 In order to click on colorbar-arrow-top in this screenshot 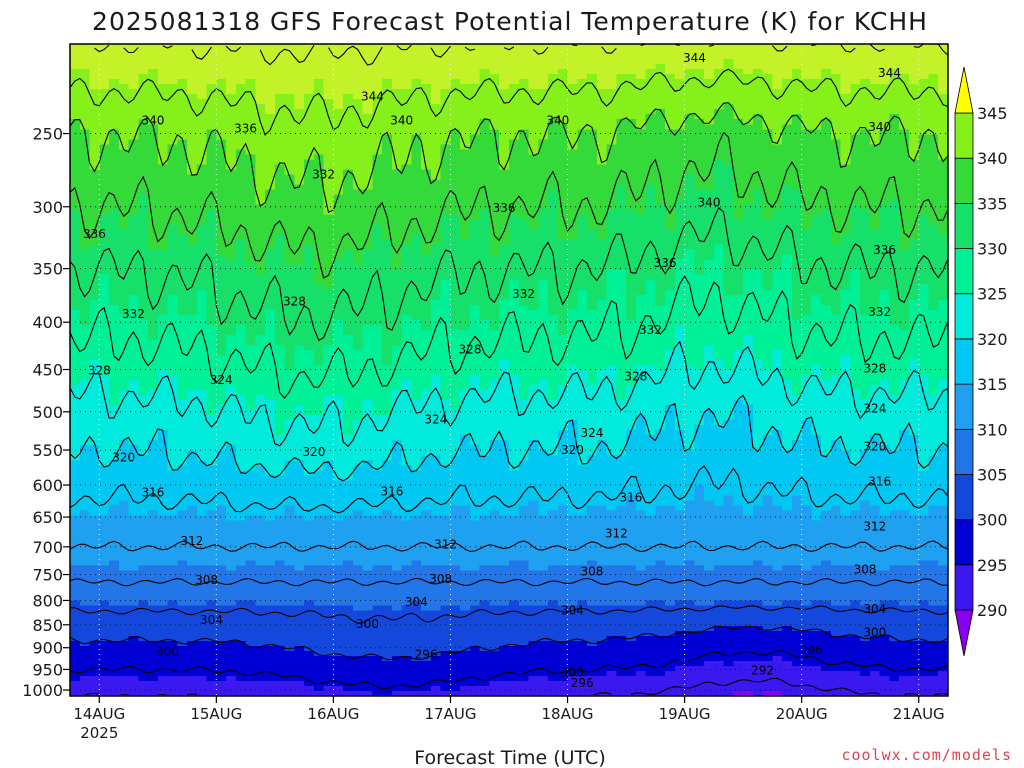, I will do `click(964, 90)`.